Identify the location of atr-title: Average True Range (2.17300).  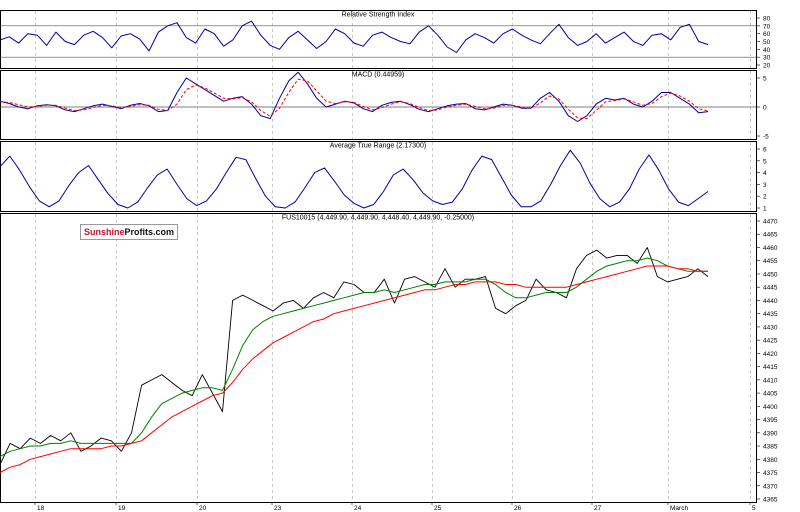
(378, 146).